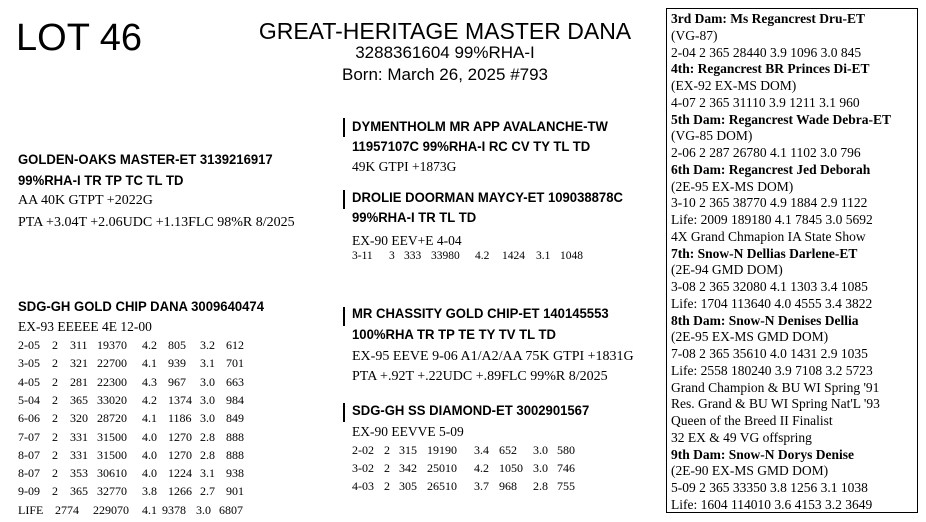  What do you see at coordinates (235, 473) in the screenshot?
I see `record-cell: 938` at bounding box center [235, 473].